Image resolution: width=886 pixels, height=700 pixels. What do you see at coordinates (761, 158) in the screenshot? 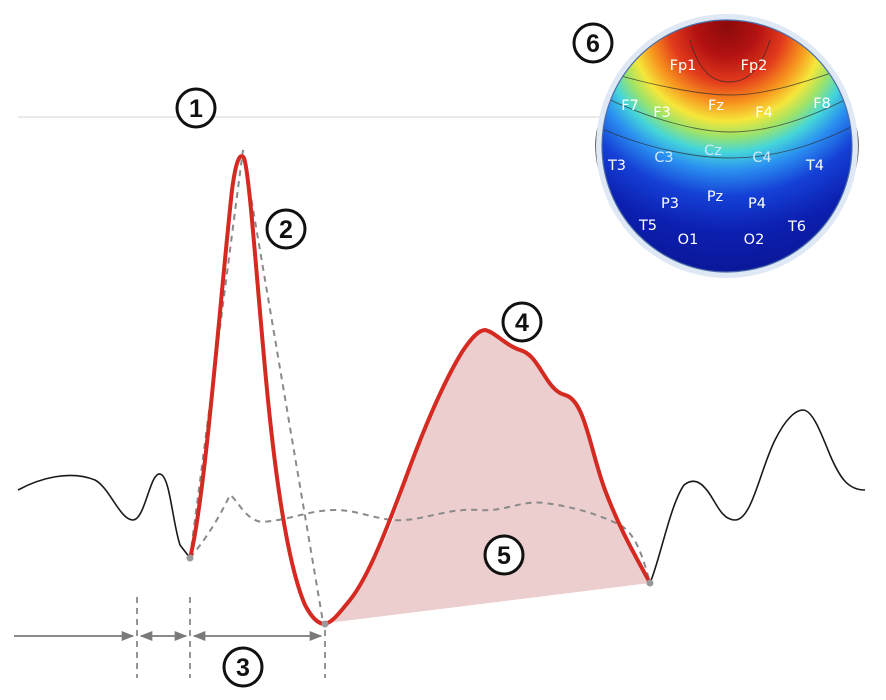
I see `electrode-C4: C4` at bounding box center [761, 158].